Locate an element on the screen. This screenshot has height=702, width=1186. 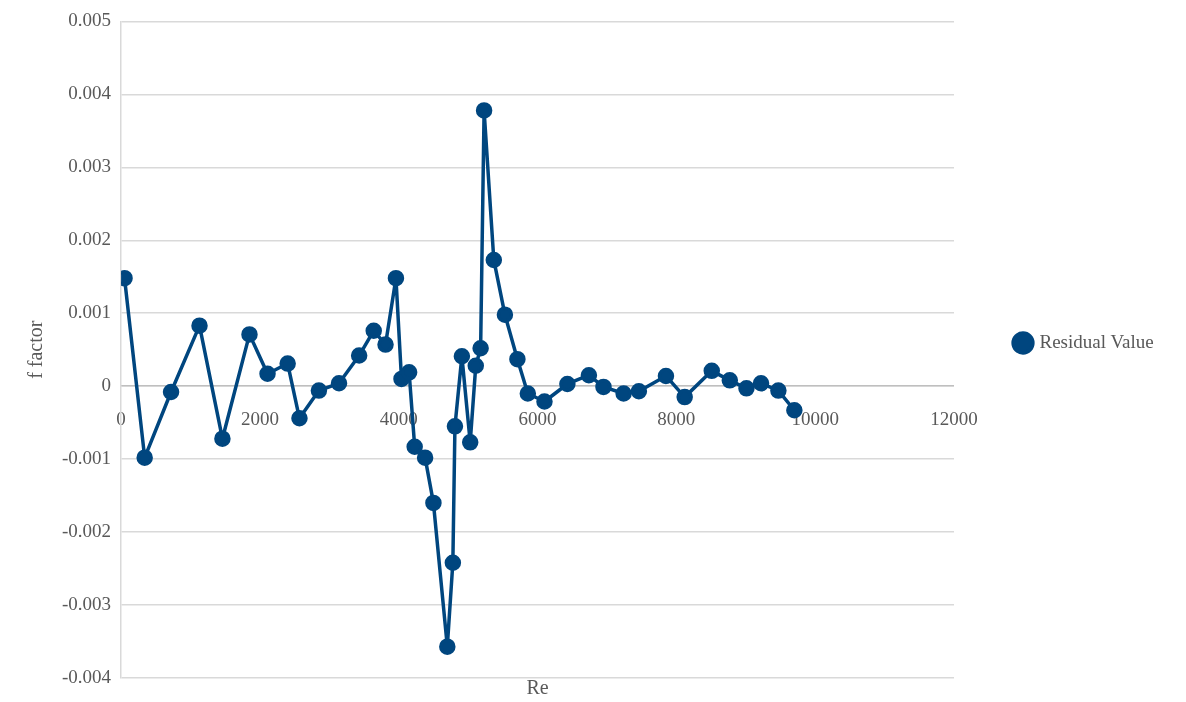
y-tick-label: -0.003 is located at coordinates (87, 604).